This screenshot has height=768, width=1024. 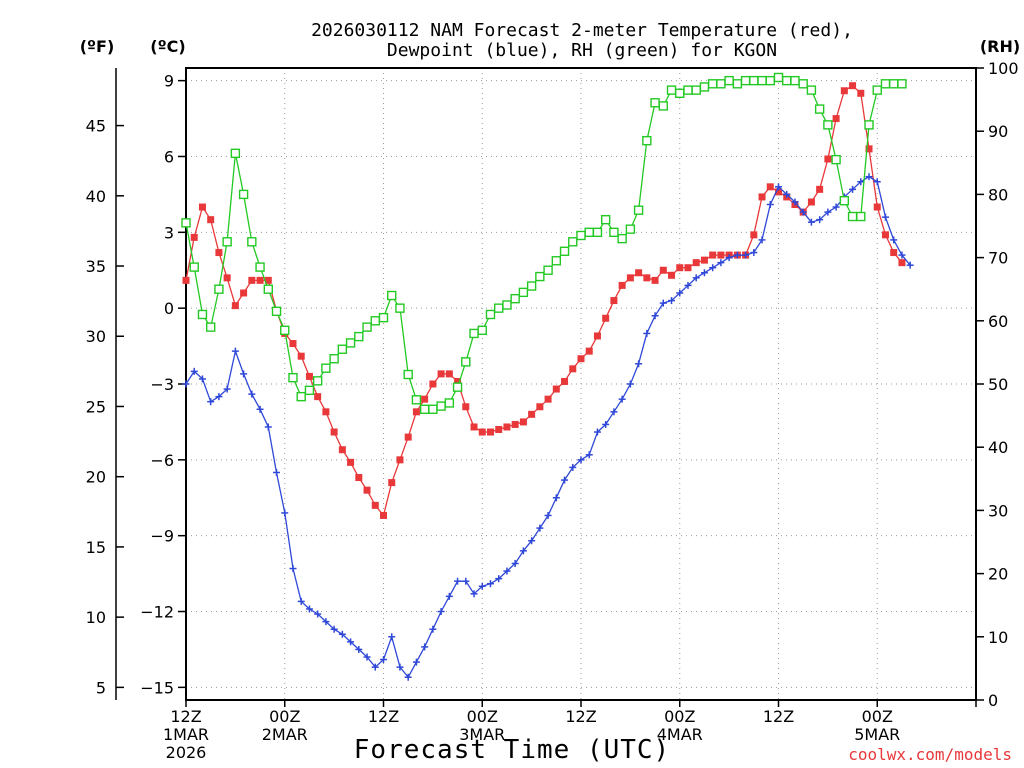 What do you see at coordinates (96, 336) in the screenshot?
I see `fahrenheit-tick-label: 30` at bounding box center [96, 336].